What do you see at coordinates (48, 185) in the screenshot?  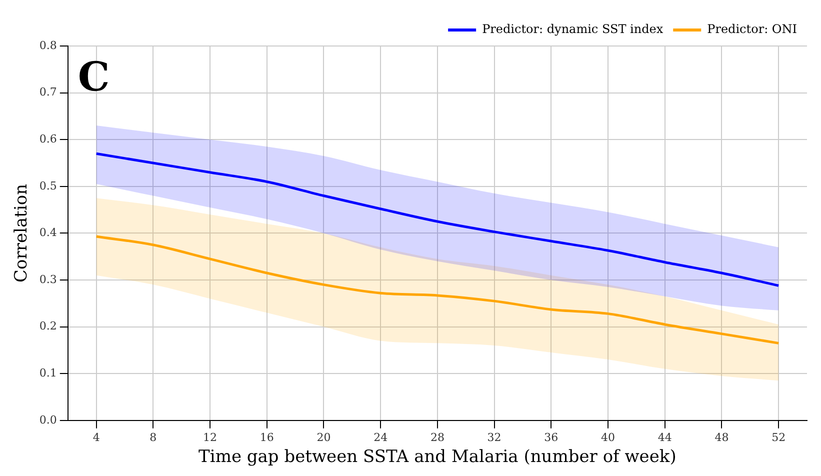 I see `y-tick-label: 0.5` at bounding box center [48, 185].